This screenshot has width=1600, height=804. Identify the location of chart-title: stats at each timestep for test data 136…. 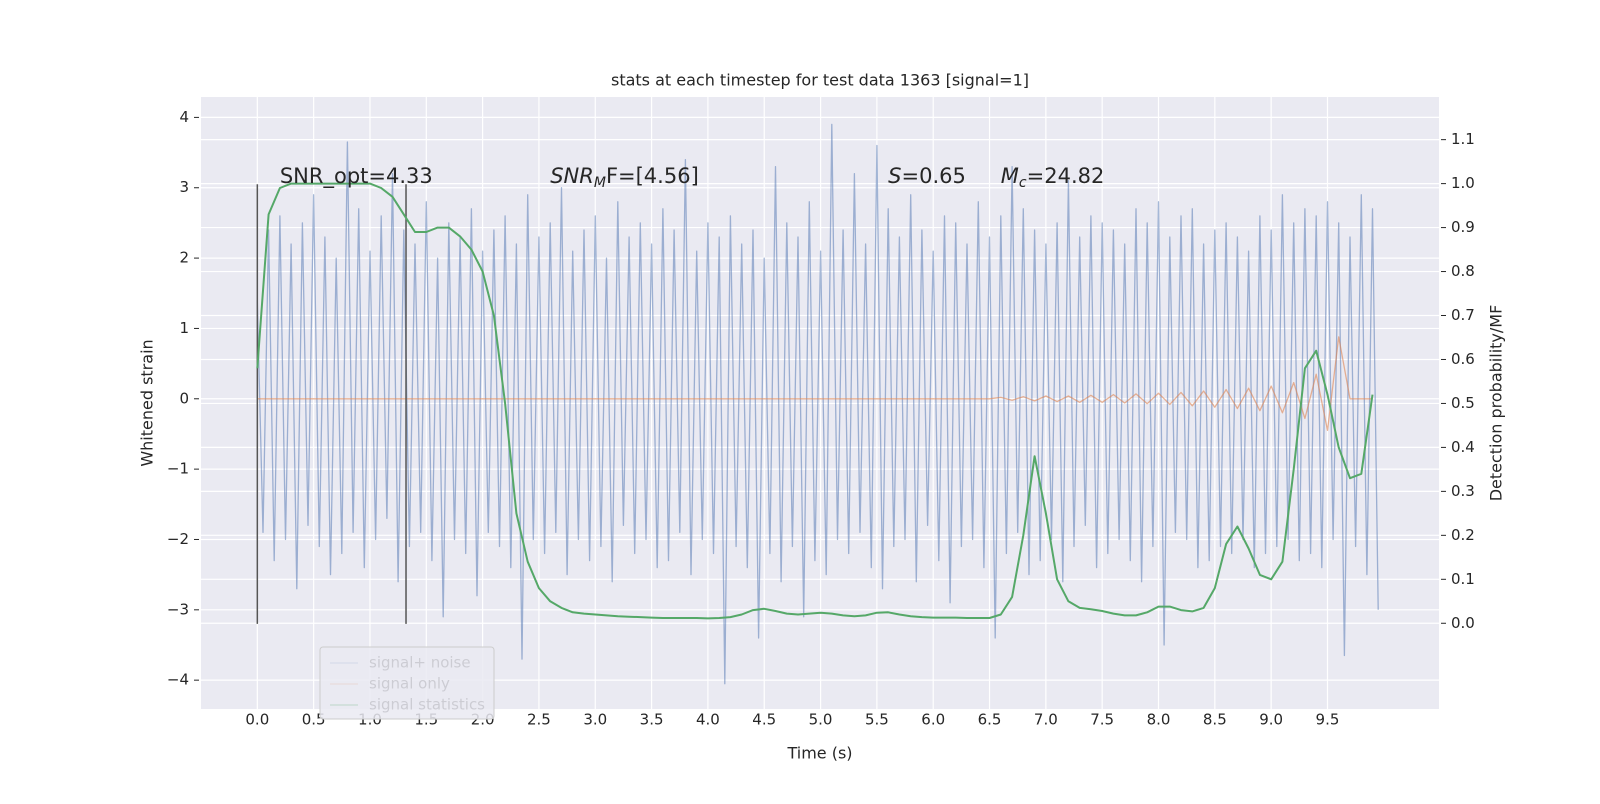
(820, 80).